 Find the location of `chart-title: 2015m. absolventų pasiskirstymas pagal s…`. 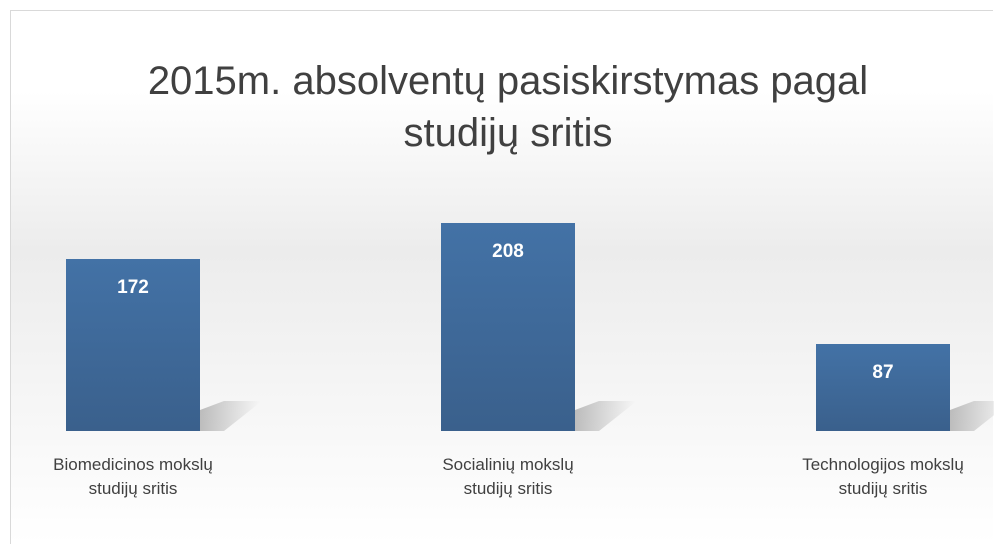

chart-title: 2015m. absolventų pasiskirstymas pagal s… is located at coordinates (508, 107).